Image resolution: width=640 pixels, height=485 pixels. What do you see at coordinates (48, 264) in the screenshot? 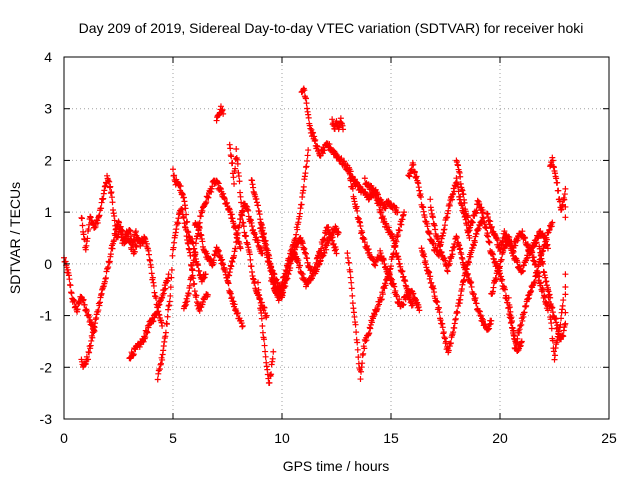
I see `y-tick-label: 0` at bounding box center [48, 264].